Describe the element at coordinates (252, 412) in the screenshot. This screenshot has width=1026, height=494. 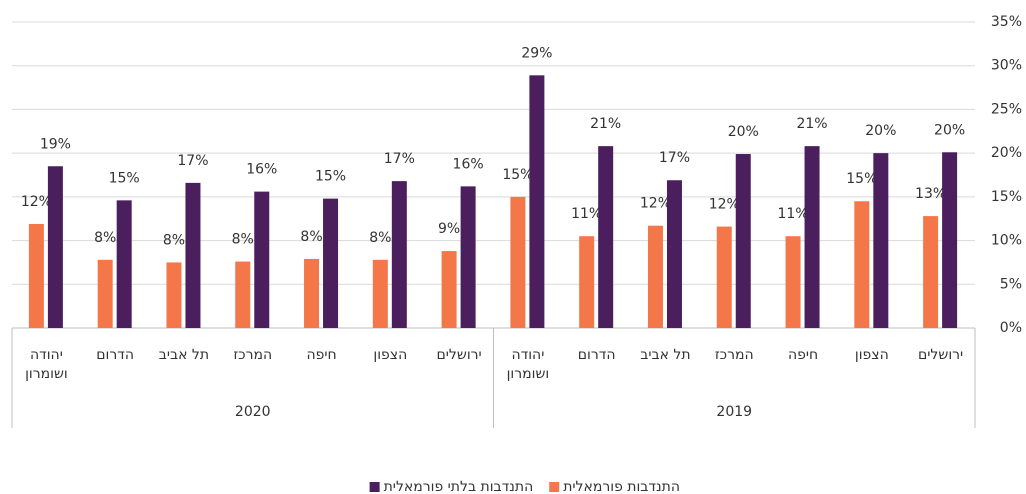
I see `group-label: 2020` at that location.